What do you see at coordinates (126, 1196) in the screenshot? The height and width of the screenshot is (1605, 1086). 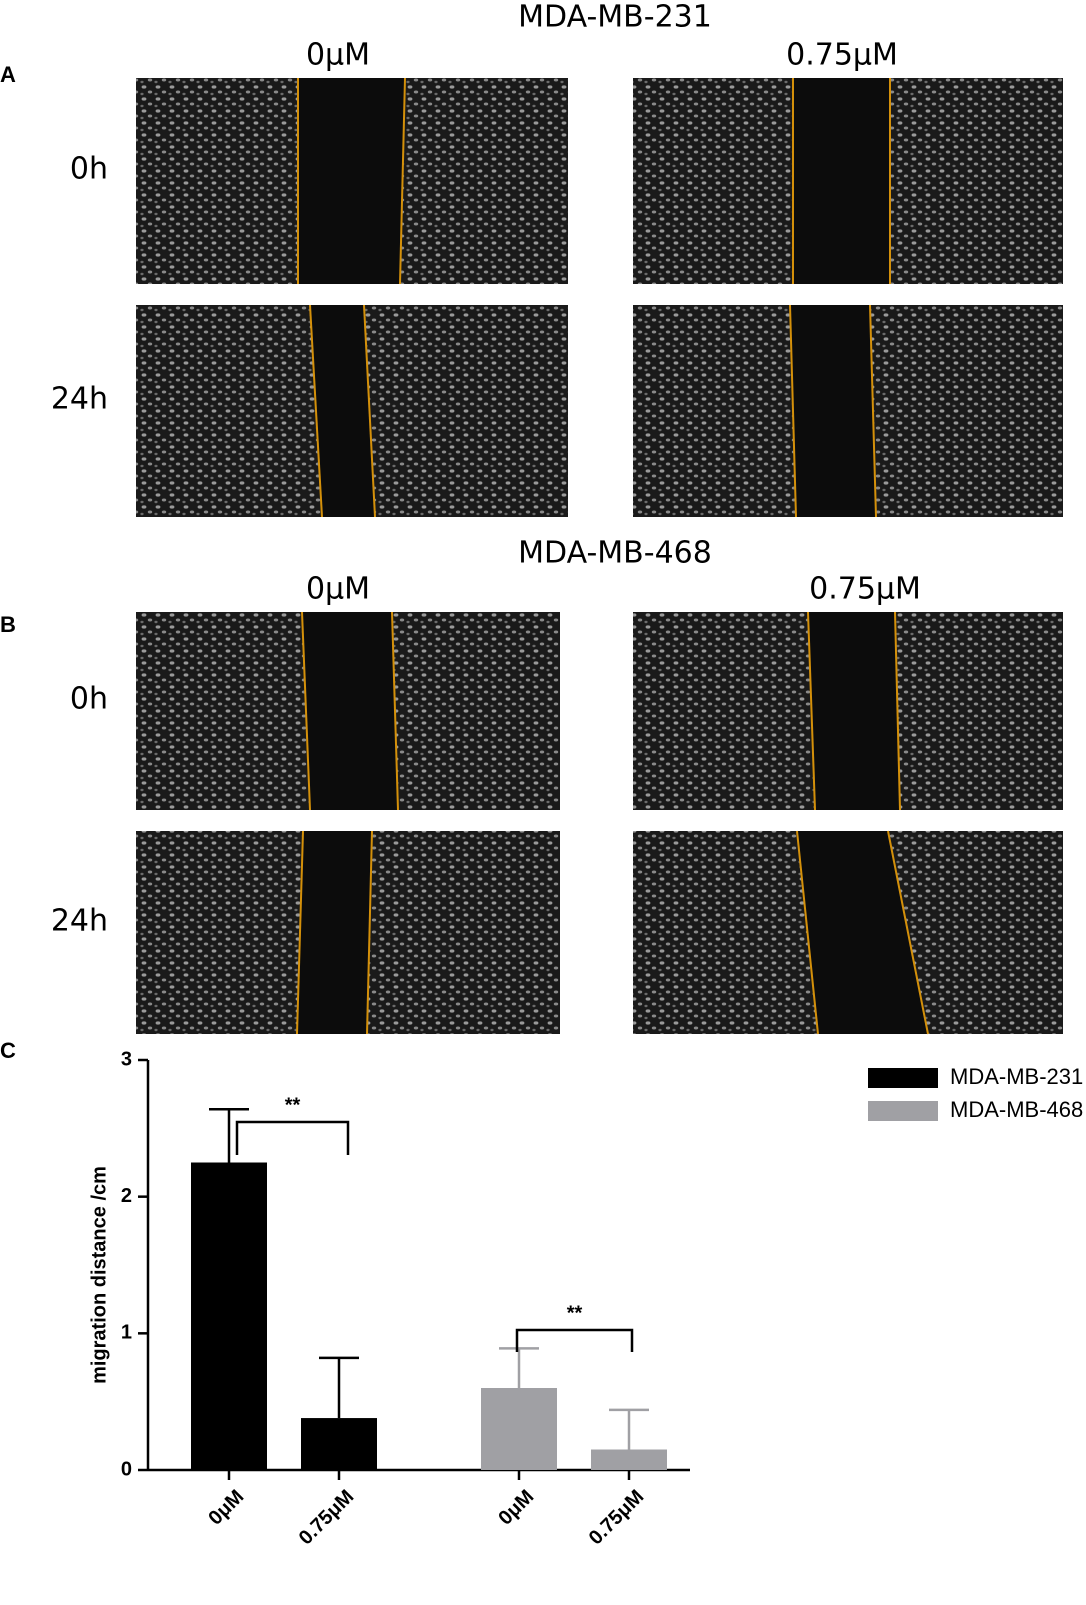 I see `y-tick-label: 2` at bounding box center [126, 1196].